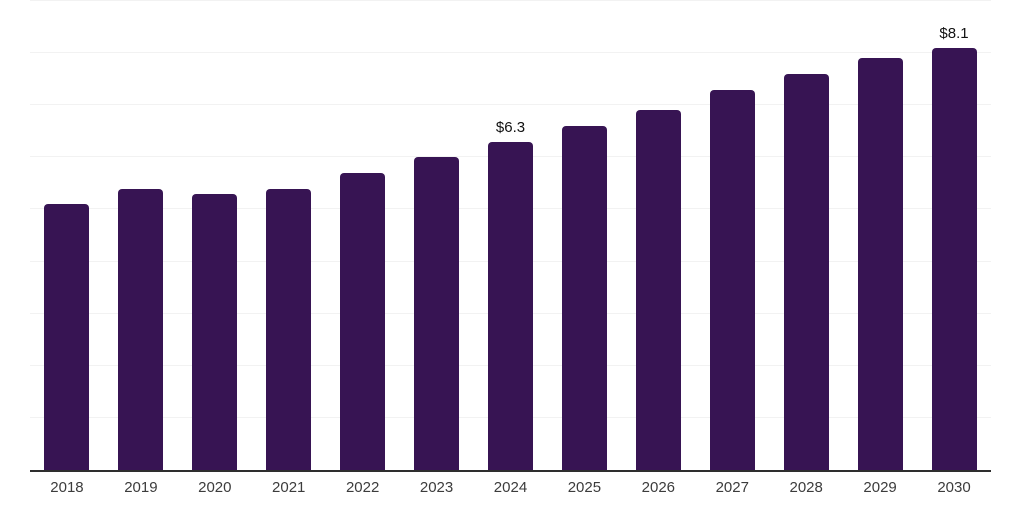 The image size is (1024, 512). I want to click on bar-column-2024: $6.3, so click(511, 235).